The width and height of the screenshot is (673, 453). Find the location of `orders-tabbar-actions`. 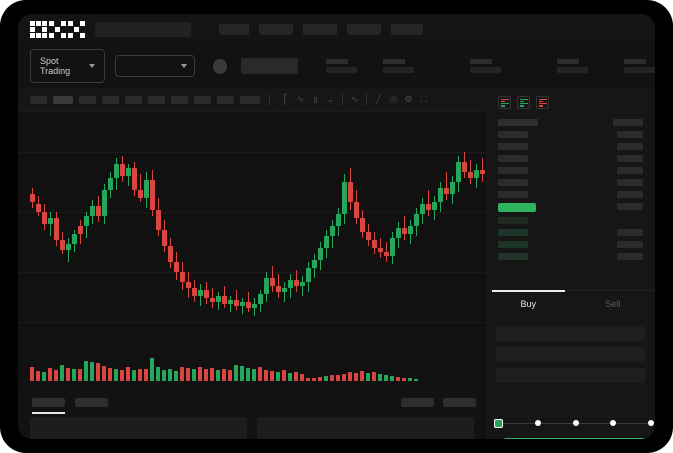

orders-tabbar-actions is located at coordinates (438, 402).